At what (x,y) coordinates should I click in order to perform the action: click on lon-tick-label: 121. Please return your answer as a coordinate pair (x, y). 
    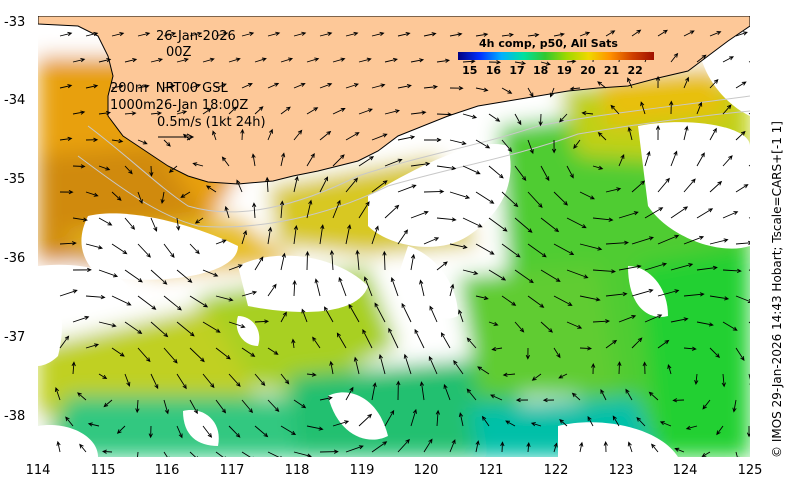
    Looking at the image, I should click on (491, 470).